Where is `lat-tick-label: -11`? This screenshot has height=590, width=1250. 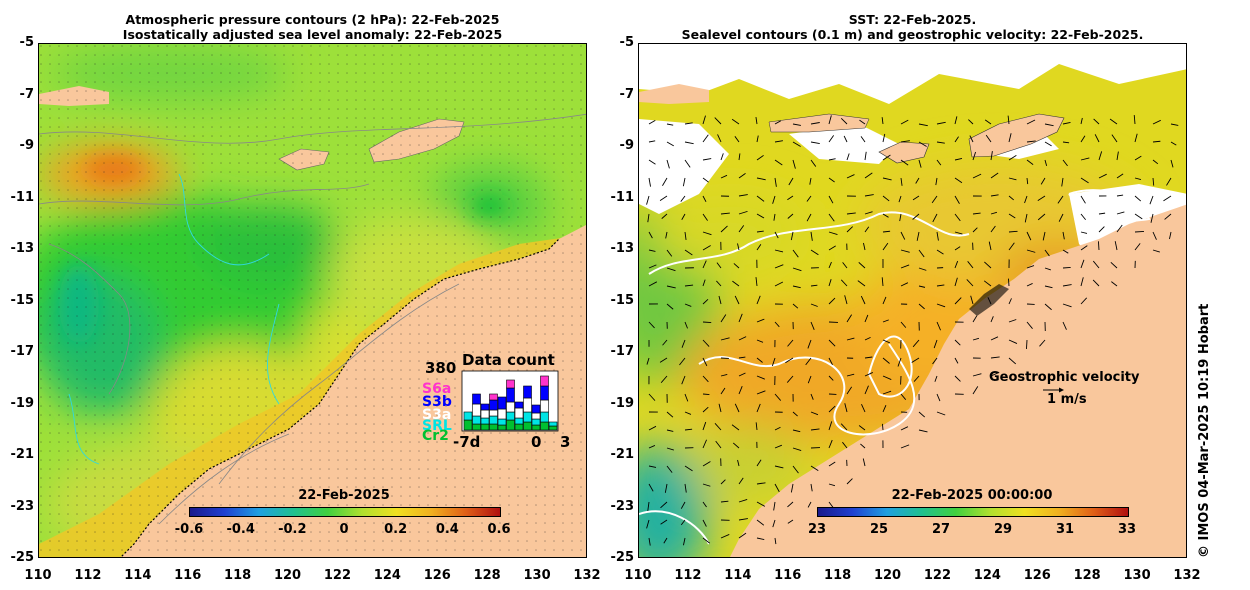 lat-tick-label: -11 is located at coordinates (22, 197).